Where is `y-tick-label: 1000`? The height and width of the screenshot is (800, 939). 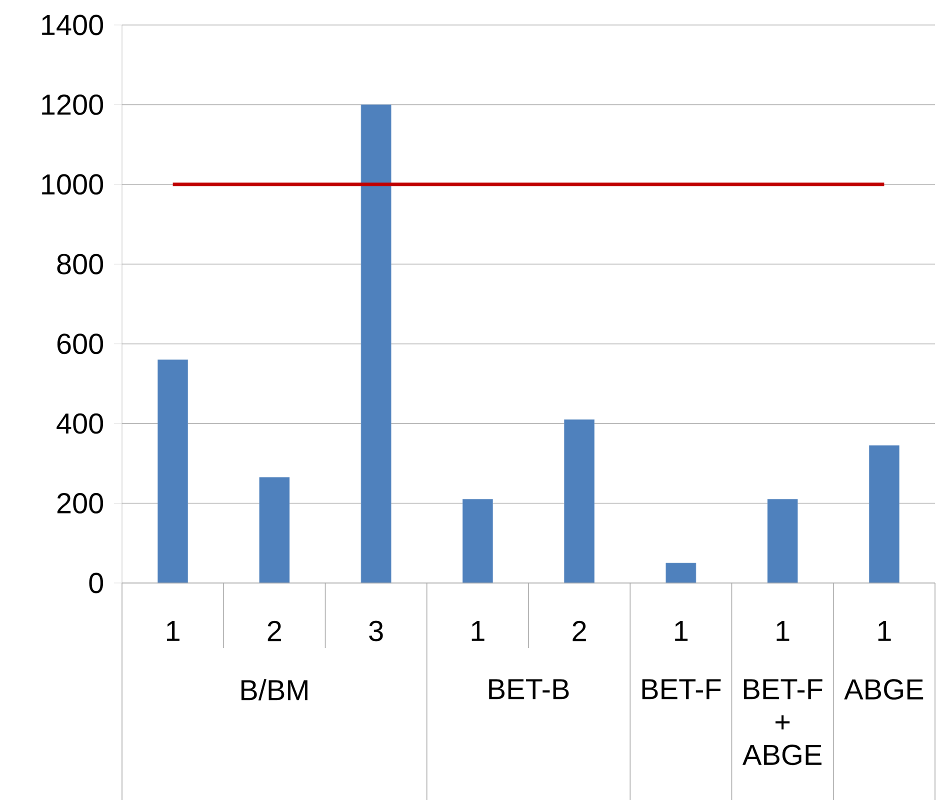
y-tick-label: 1000 is located at coordinates (73, 184).